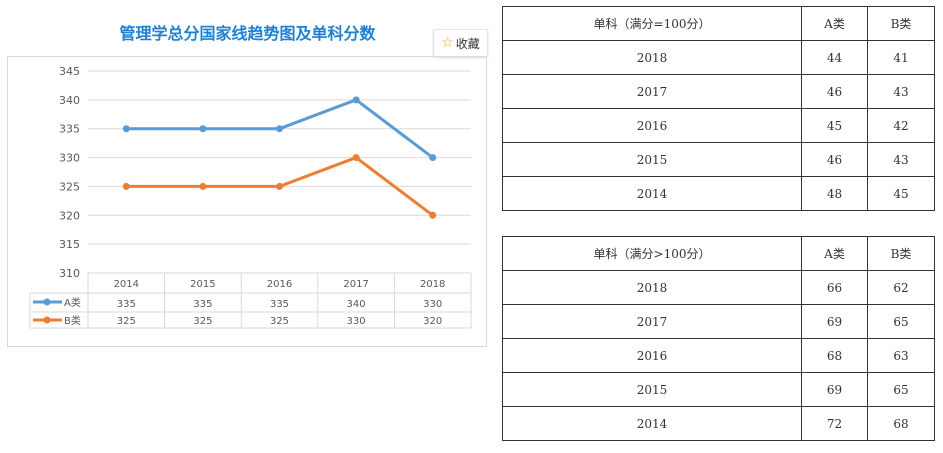  What do you see at coordinates (279, 284) in the screenshot?
I see `x-tick-label: 2016` at bounding box center [279, 284].